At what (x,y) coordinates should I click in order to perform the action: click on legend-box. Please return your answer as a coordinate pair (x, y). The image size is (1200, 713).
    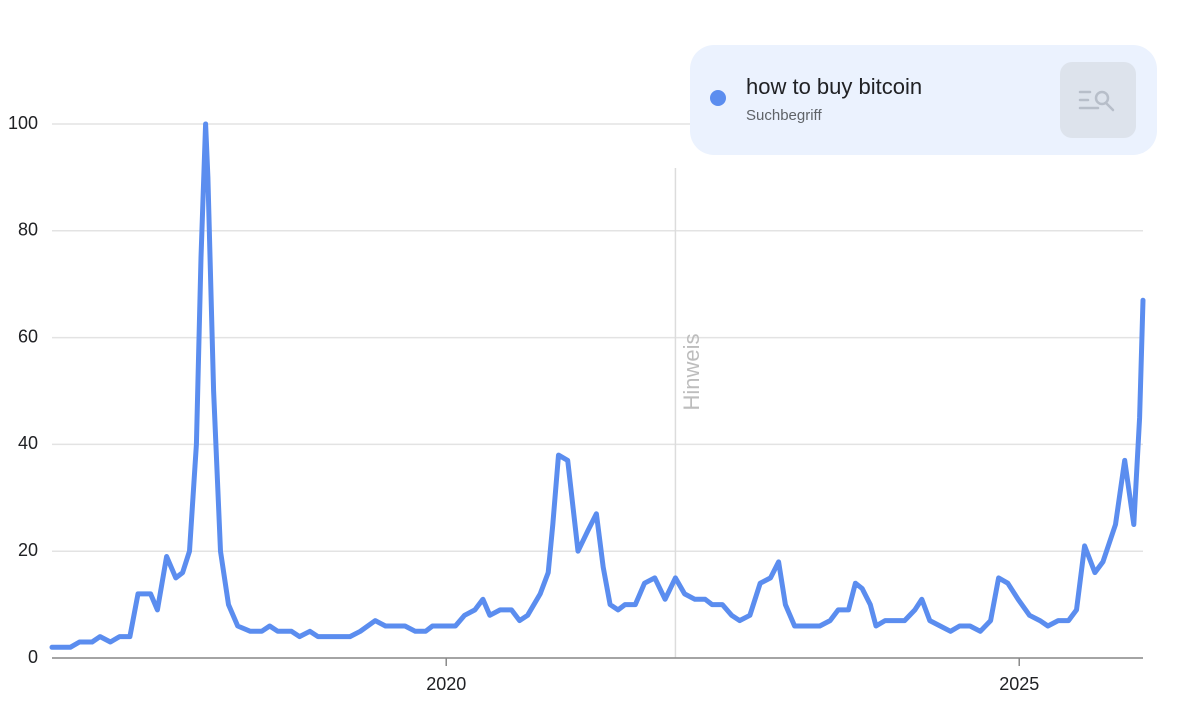
    Looking at the image, I should click on (923, 100).